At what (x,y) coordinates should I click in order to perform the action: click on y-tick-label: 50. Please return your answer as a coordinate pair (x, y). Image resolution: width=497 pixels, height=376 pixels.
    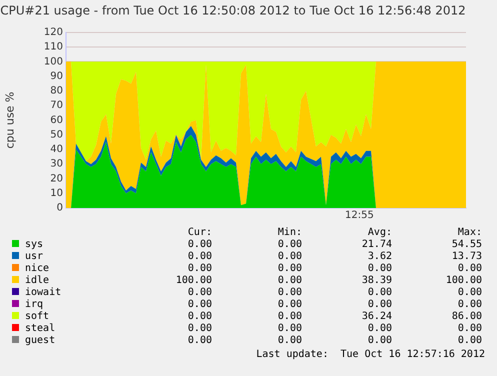
    Looking at the image, I should click on (56, 134).